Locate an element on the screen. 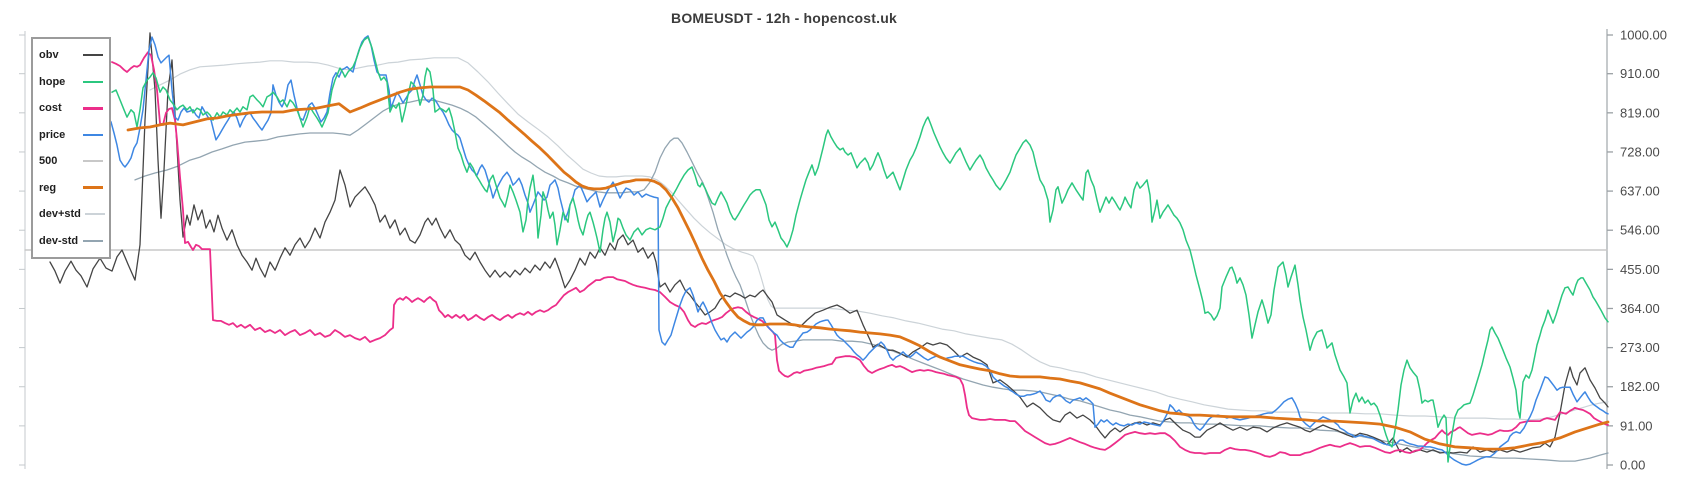 The width and height of the screenshot is (1700, 500). y-axis-tick-label: 364.00 is located at coordinates (1640, 308).